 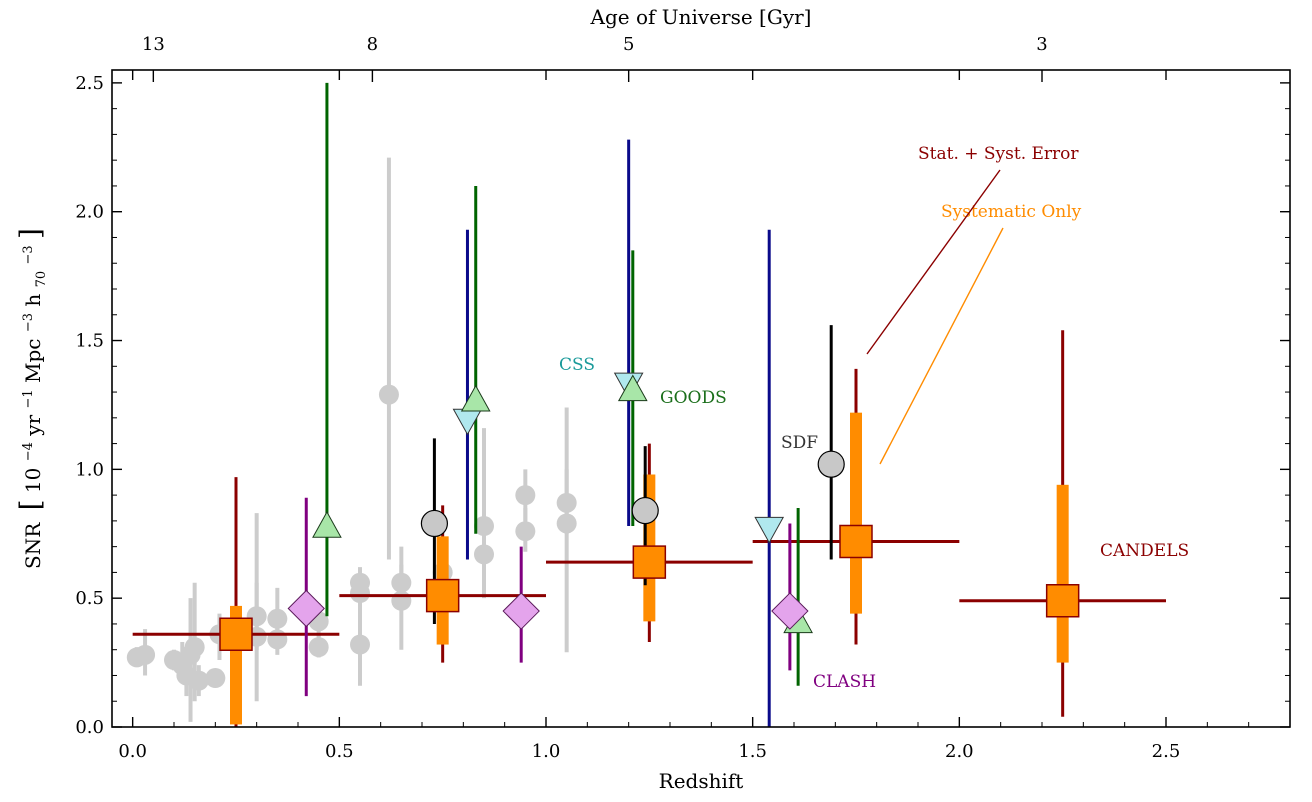 What do you see at coordinates (28, 322) in the screenshot?
I see `y-axis-exp-c: −3` at bounding box center [28, 322].